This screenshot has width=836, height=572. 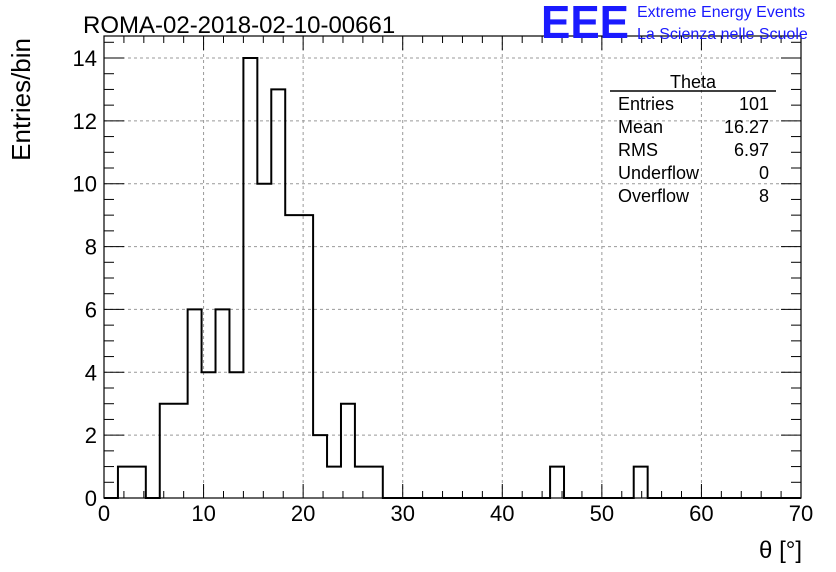 What do you see at coordinates (91, 309) in the screenshot?
I see `y-tick-label: 6` at bounding box center [91, 309].